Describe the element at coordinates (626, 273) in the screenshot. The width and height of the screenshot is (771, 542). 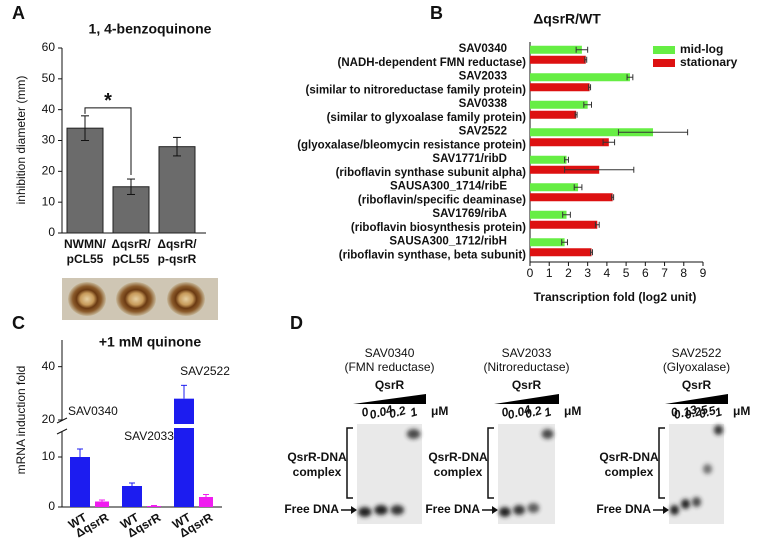
I see `x-tick-label: 5` at that location.